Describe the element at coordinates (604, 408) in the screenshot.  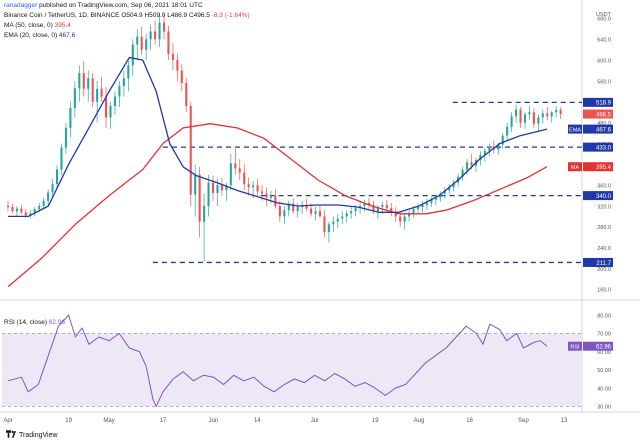
I see `rsi-tick-label: 30.00` at that location.